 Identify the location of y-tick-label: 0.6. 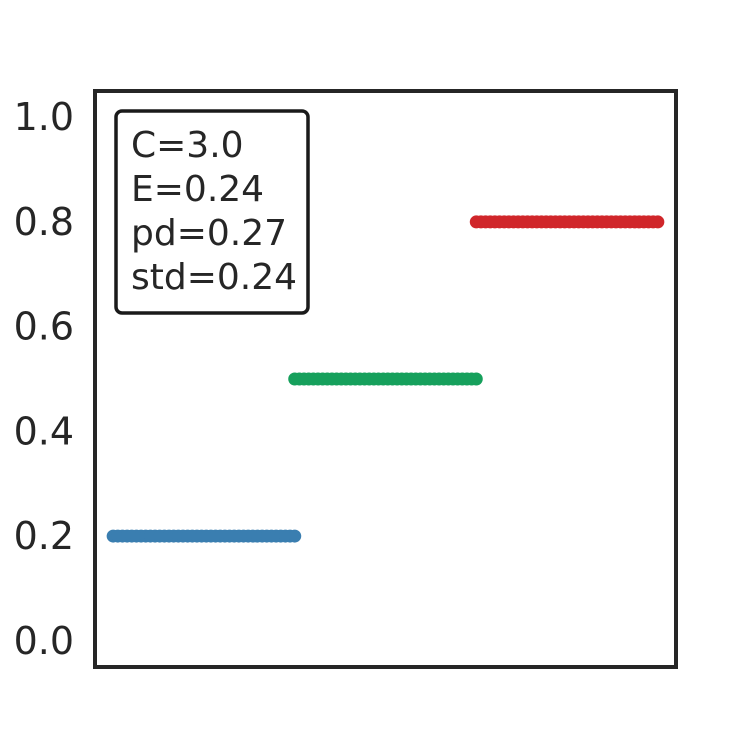
(44, 327).